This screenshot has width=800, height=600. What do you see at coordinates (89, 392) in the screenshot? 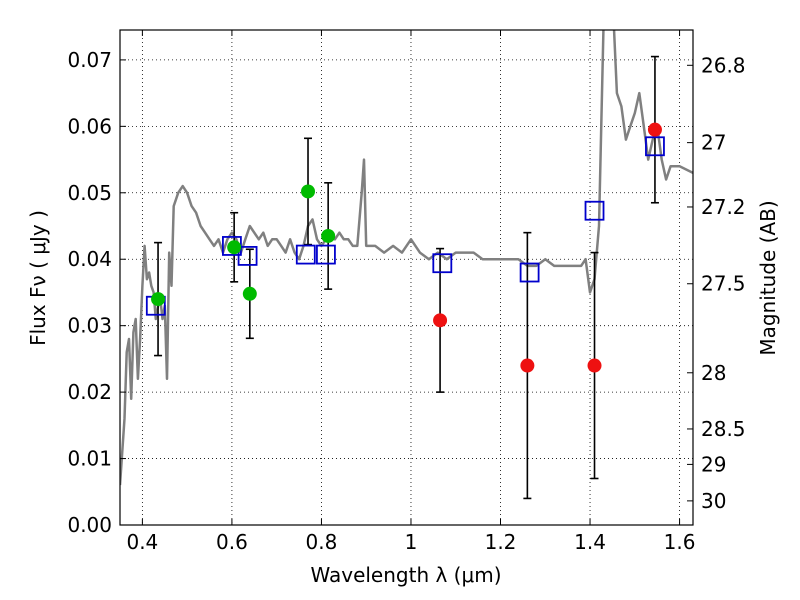
I see `y-tick-label: 0.02` at bounding box center [89, 392].